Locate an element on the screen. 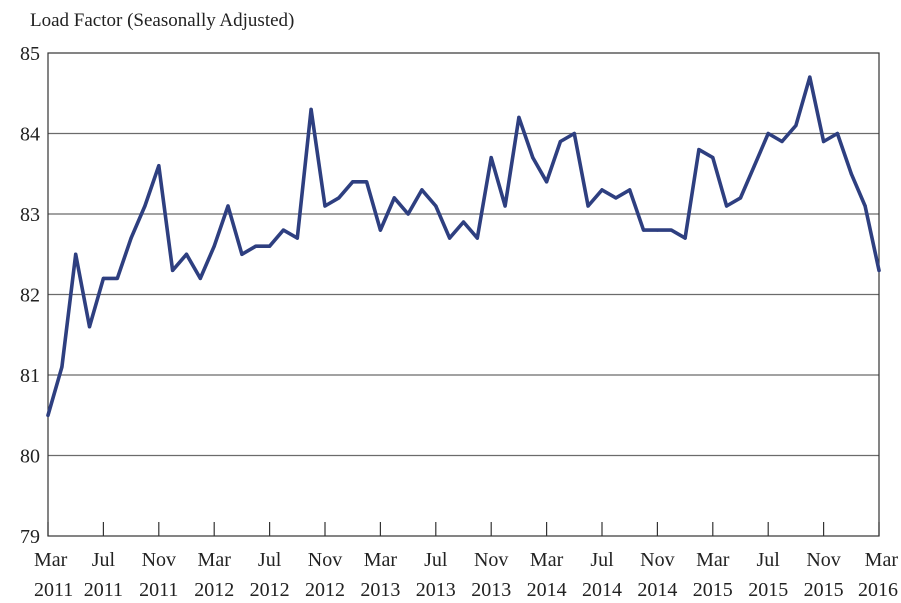  y-tick-label: 84 is located at coordinates (30, 135).